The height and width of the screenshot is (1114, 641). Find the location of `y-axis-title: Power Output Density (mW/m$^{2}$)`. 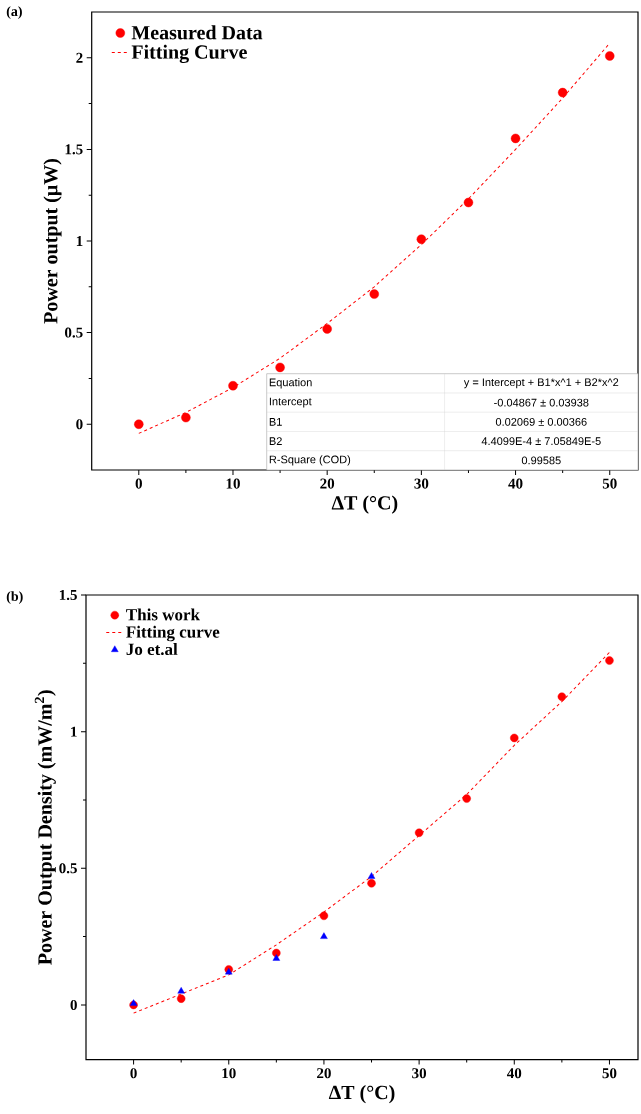

y-axis-title: Power Output Density (mW/m$^{2}$) is located at coordinates (45, 827).